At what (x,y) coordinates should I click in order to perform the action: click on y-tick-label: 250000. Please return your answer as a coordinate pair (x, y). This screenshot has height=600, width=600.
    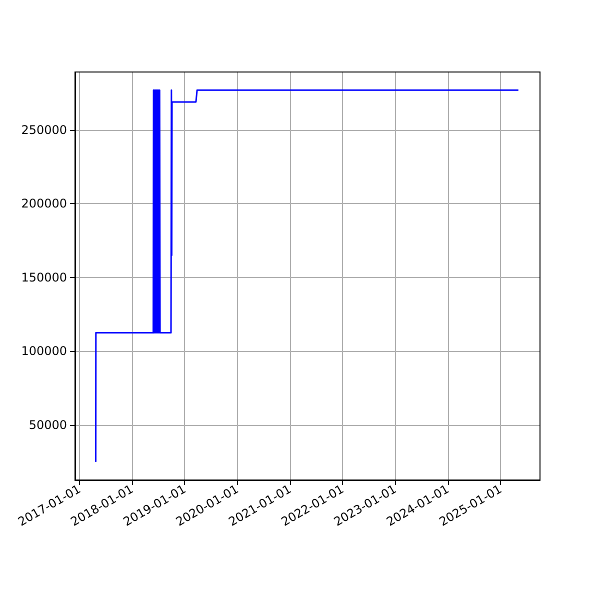
    Looking at the image, I should click on (44, 129).